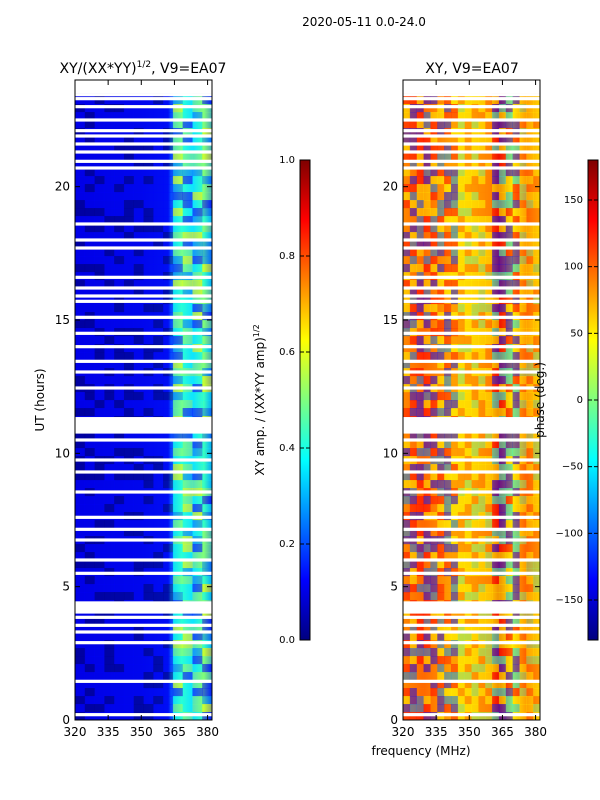  I want to click on x-tick-label: 320, so click(403, 732).